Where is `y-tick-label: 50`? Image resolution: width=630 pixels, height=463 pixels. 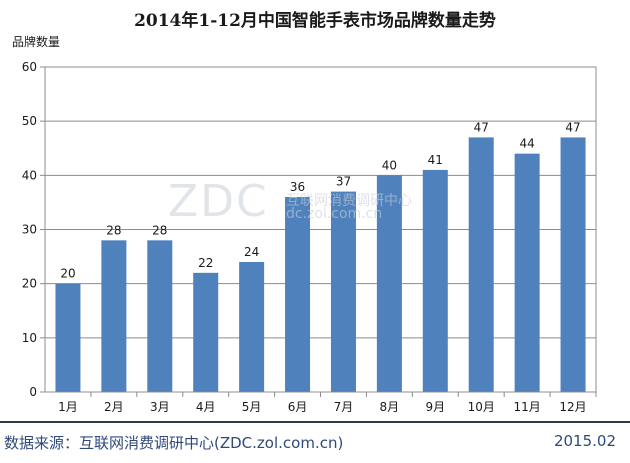 y-tick-label: 50 is located at coordinates (29, 121).